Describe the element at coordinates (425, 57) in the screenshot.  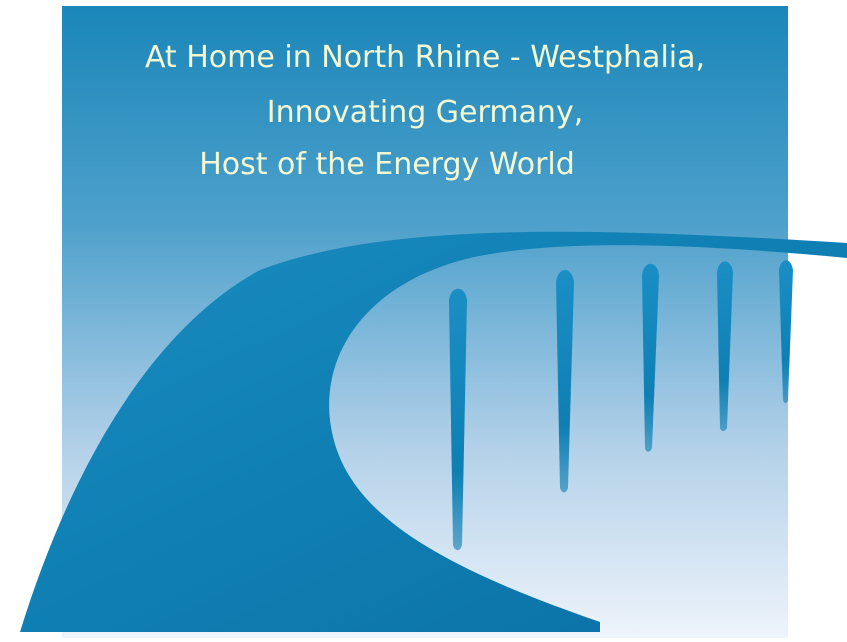
I see `tagline-line-1: At Home in North Rhine - Westphalia,` at that location.